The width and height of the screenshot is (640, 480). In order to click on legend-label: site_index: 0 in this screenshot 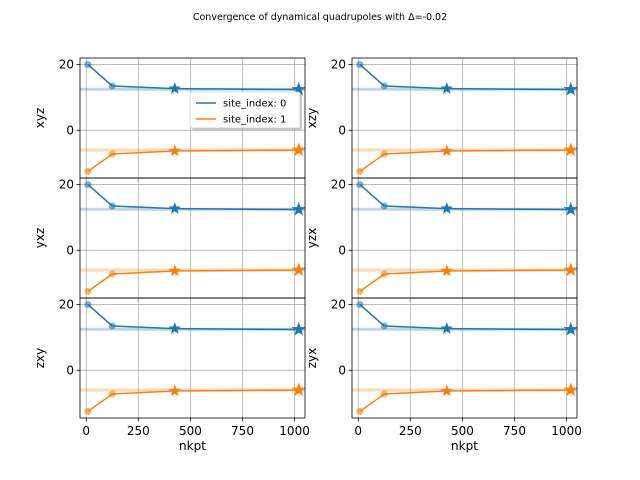, I will do `click(254, 104)`.